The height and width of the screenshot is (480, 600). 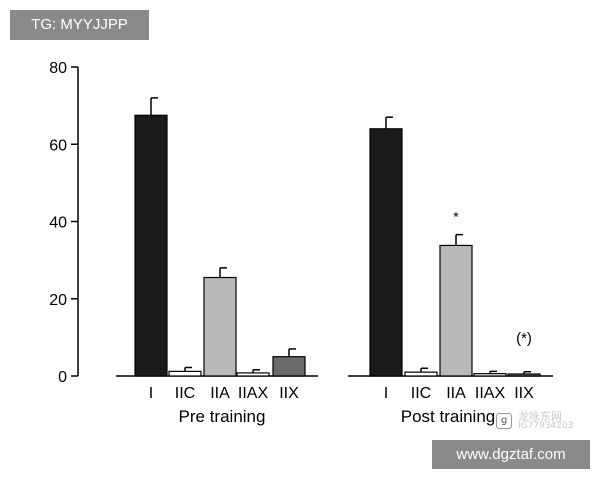 What do you see at coordinates (540, 416) in the screenshot?
I see `watermark-overlay-text: 龙咏东网` at bounding box center [540, 416].